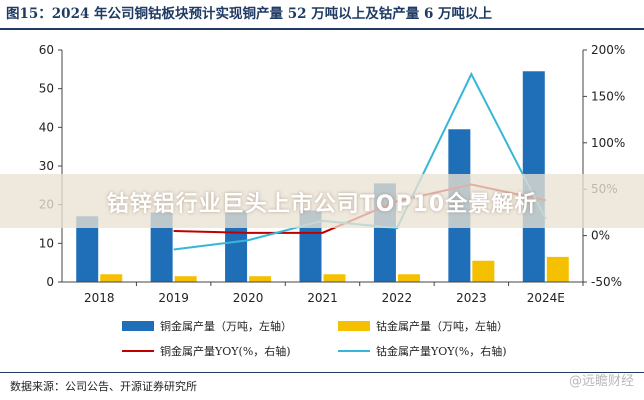 This screenshot has width=644, height=400. What do you see at coordinates (608, 50) in the screenshot?
I see `right-tick-label: 200%` at bounding box center [608, 50].